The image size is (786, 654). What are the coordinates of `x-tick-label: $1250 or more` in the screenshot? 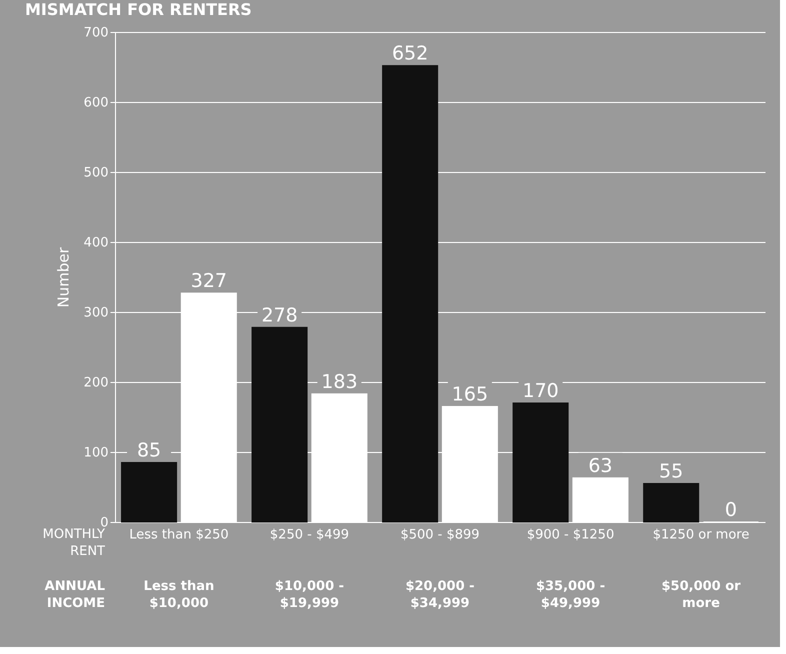 It's located at (701, 535).